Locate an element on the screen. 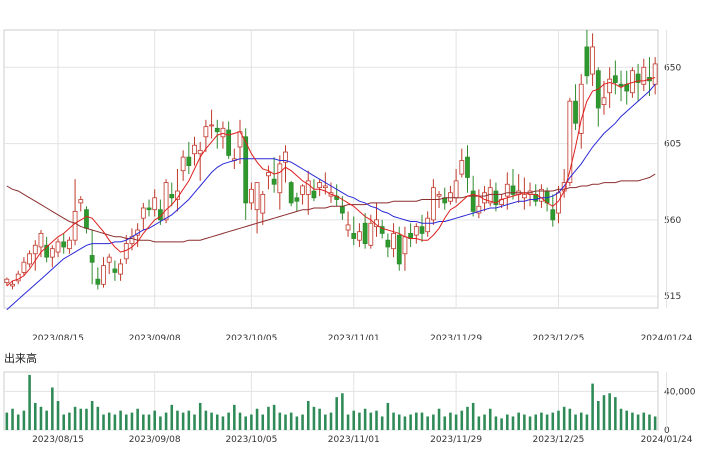  x-tick-label: 2023/09/08 is located at coordinates (155, 337).